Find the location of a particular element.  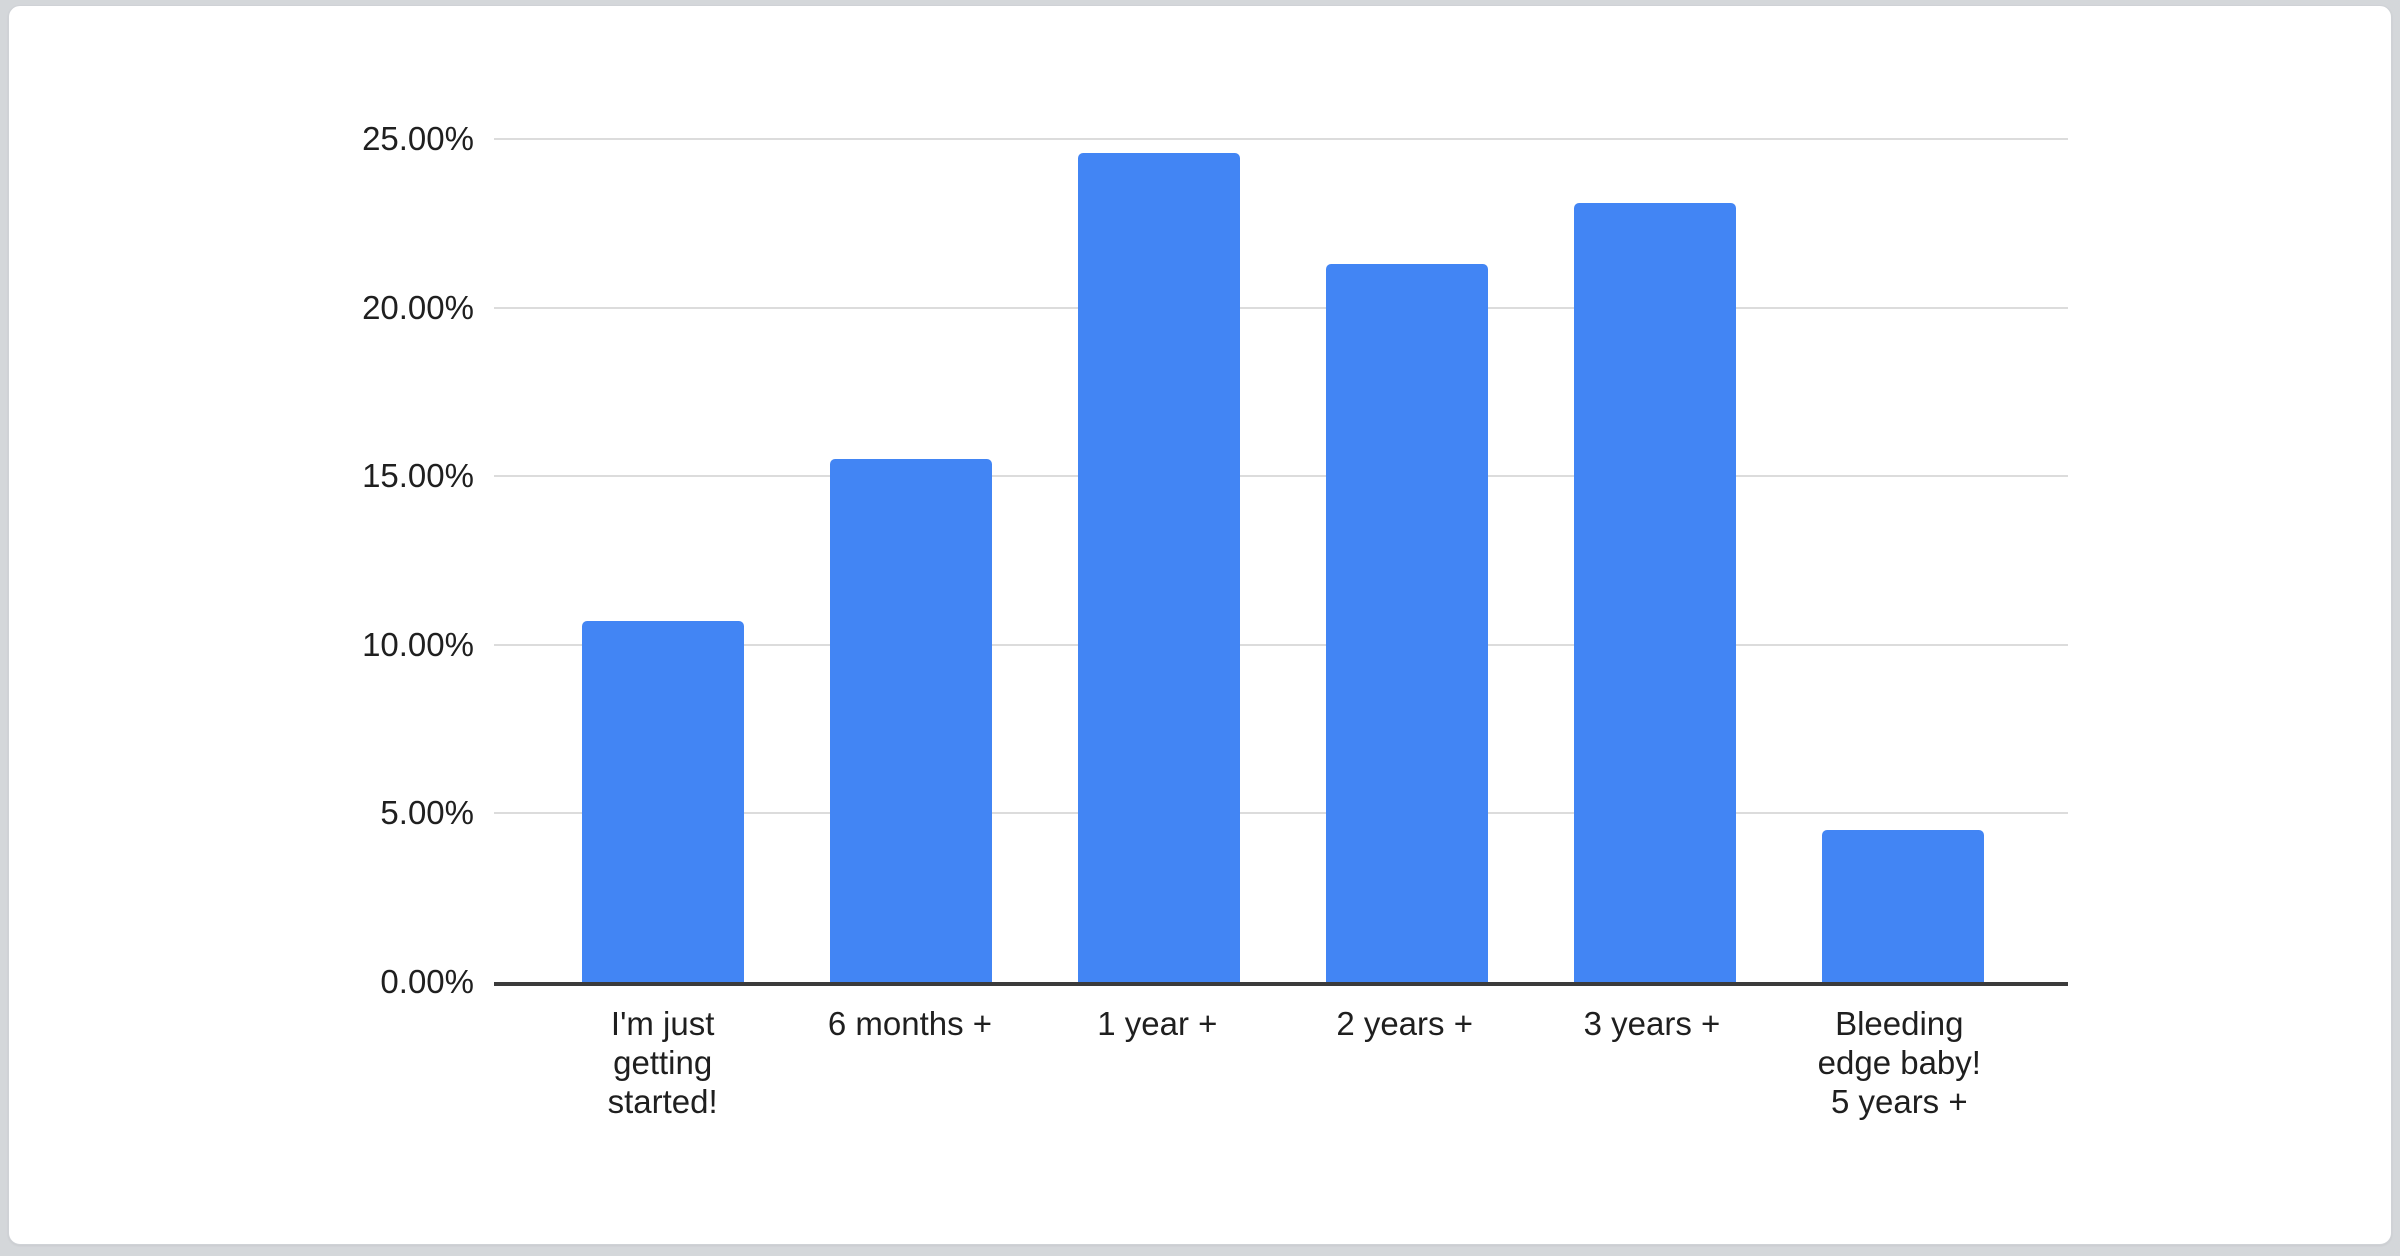

y-axis-tick-label: 10.00% is located at coordinates (418, 644).